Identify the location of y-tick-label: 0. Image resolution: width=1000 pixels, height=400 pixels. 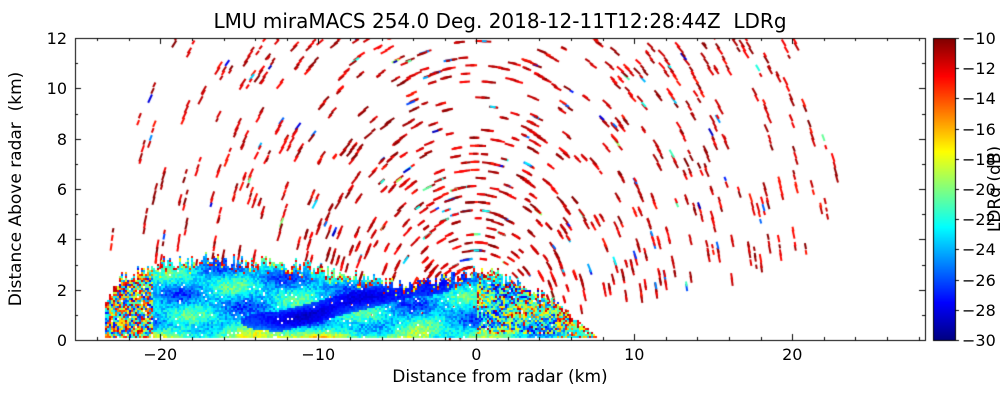
(61, 340).